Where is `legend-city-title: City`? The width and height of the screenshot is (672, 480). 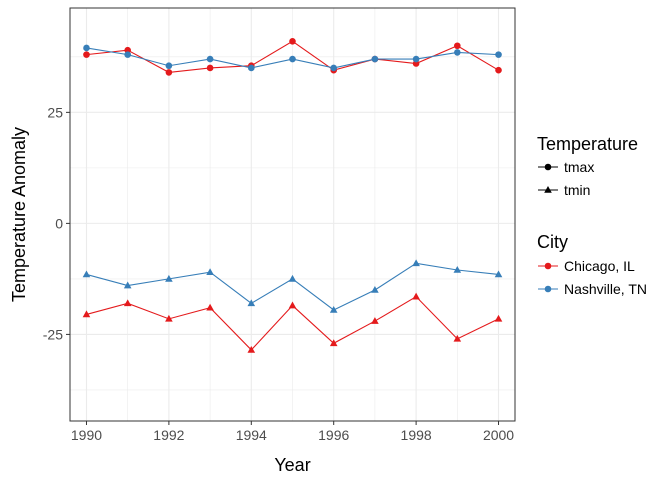
legend-city-title: City is located at coordinates (552, 242).